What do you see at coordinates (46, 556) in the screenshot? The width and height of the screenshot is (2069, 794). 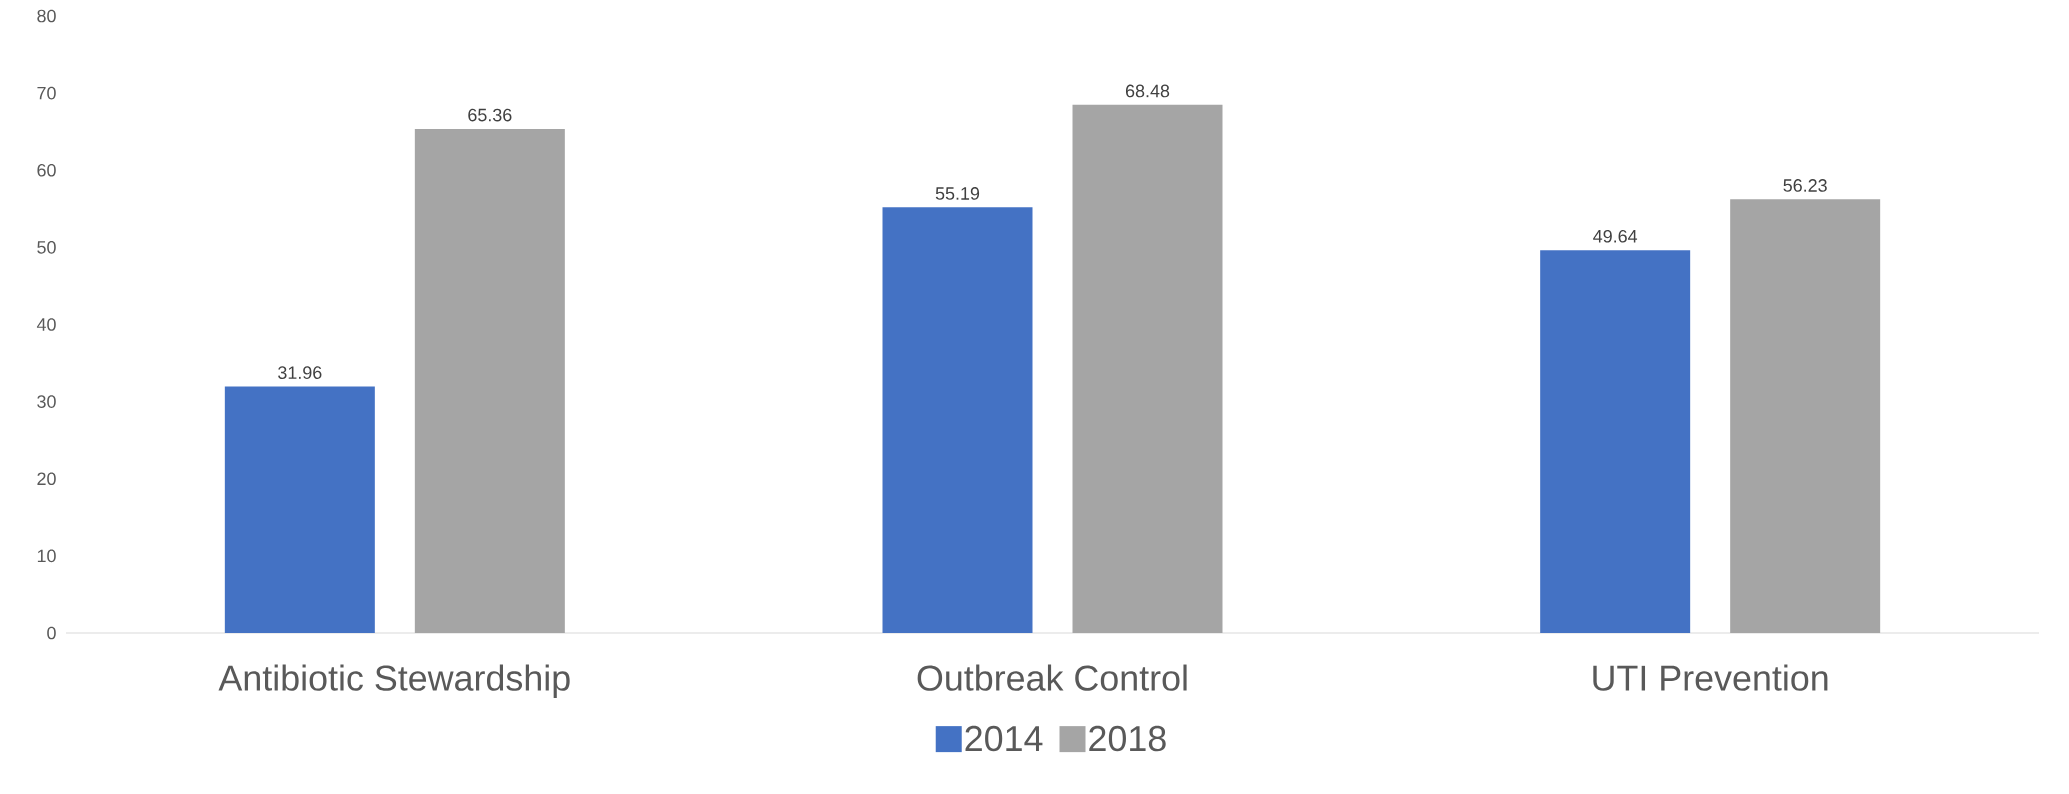 I see `y-tick-label: 10` at bounding box center [46, 556].